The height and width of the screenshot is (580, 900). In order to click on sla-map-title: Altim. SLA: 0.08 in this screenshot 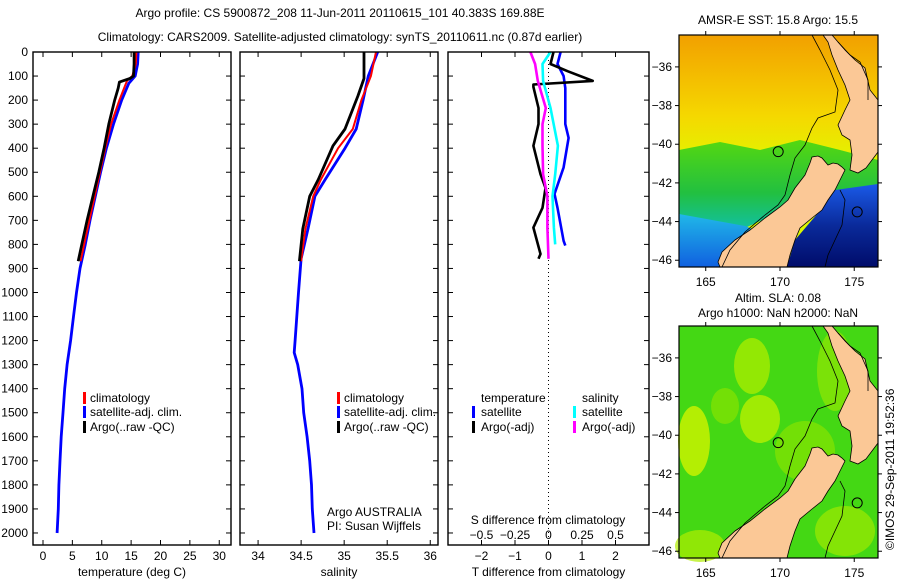, I will do `click(778, 298)`.